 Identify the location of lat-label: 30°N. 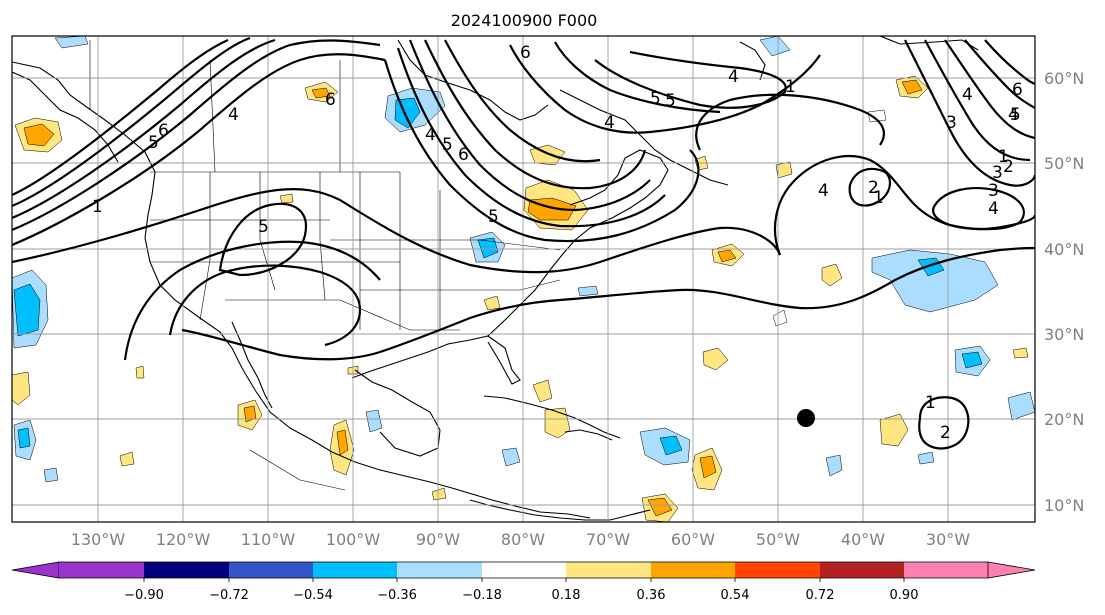
(1064, 334).